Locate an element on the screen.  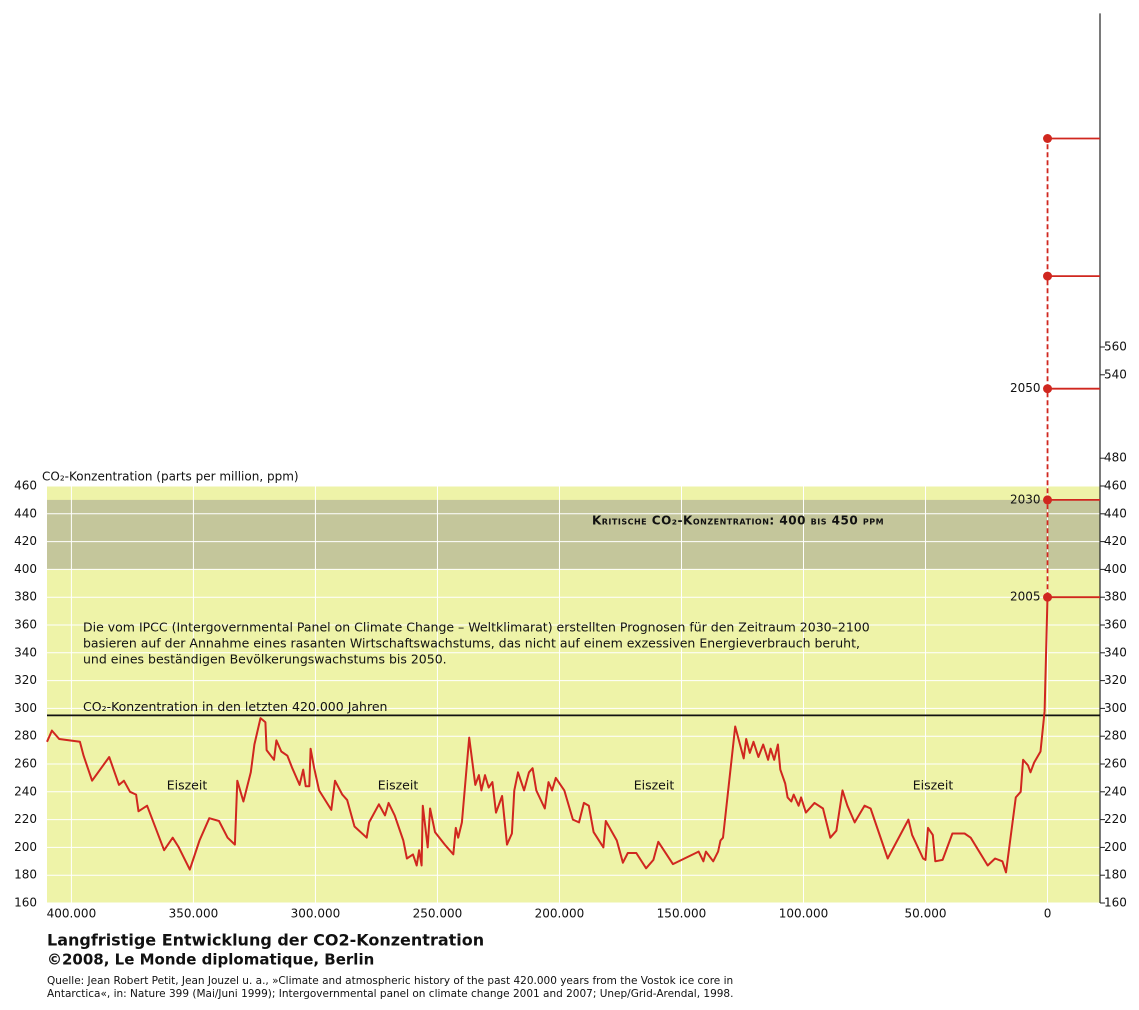
y2-tick-label: 480 is located at coordinates (1115, 458).